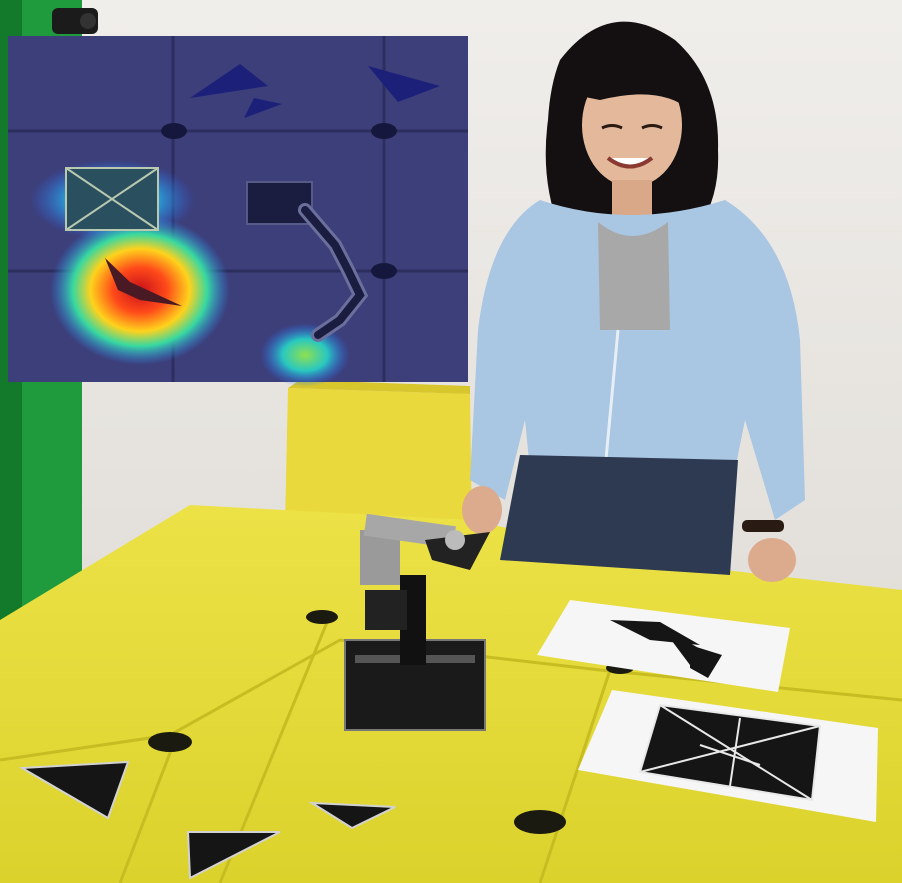 The height and width of the screenshot is (883, 902). What do you see at coordinates (75, 21) in the screenshot?
I see `camera-icon` at bounding box center [75, 21].